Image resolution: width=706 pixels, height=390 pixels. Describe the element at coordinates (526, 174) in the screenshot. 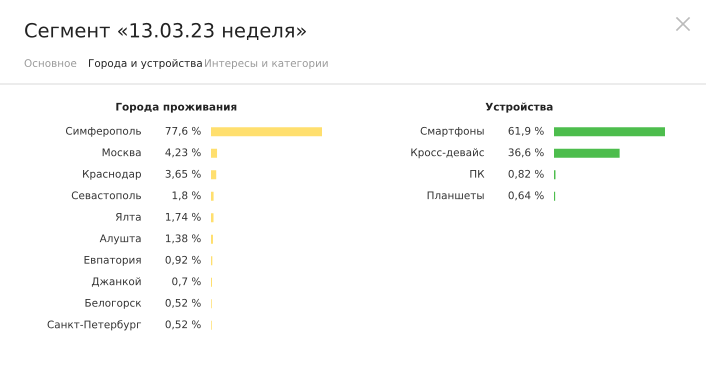

I see `data-label: 0,82 %` at that location.